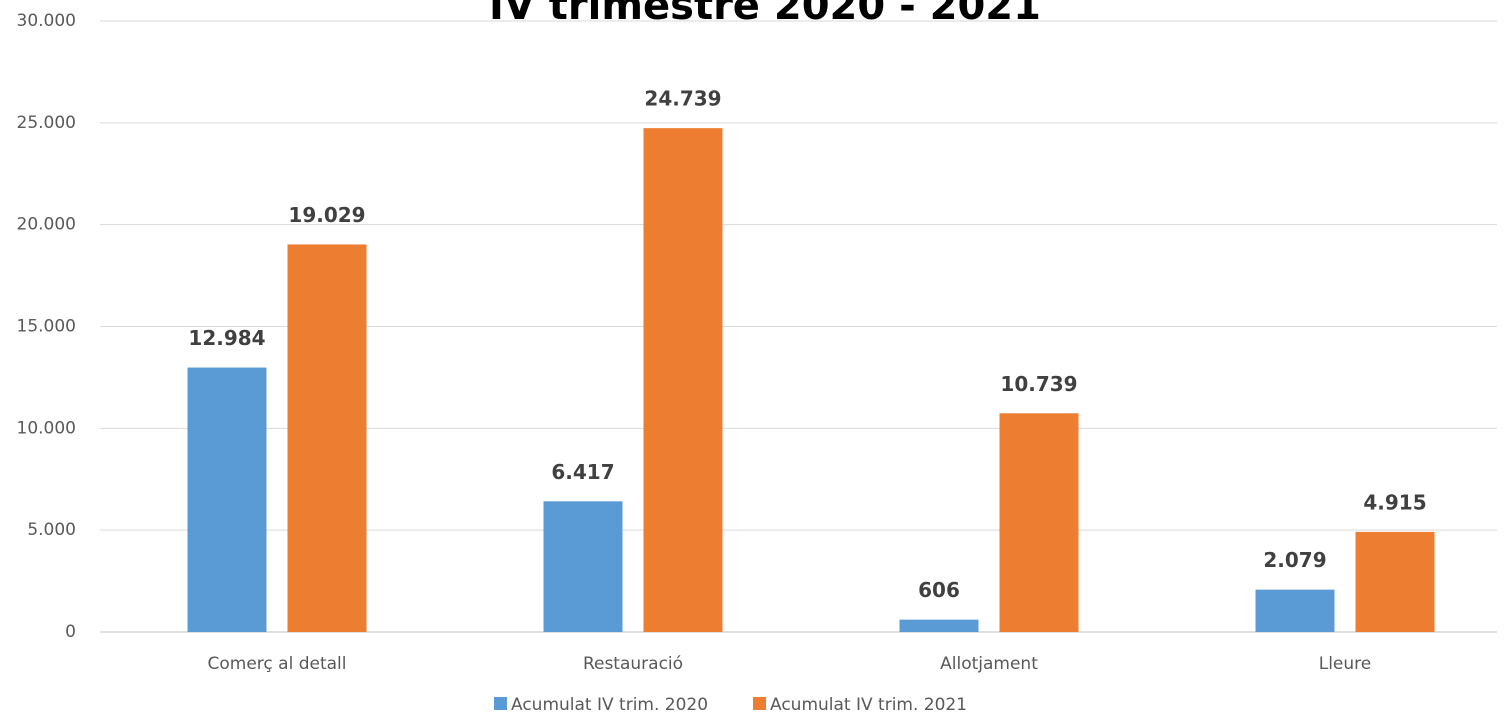 The width and height of the screenshot is (1507, 719). What do you see at coordinates (326, 215) in the screenshot?
I see `value-label: 19.029` at bounding box center [326, 215].